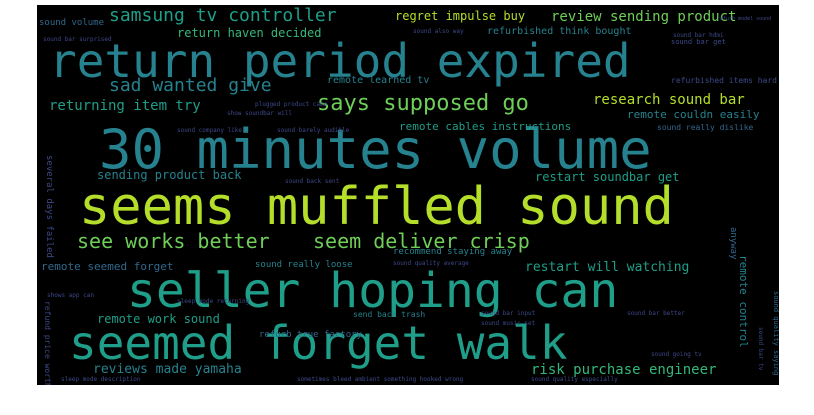  I want to click on word: show soundbar will, so click(260, 113).